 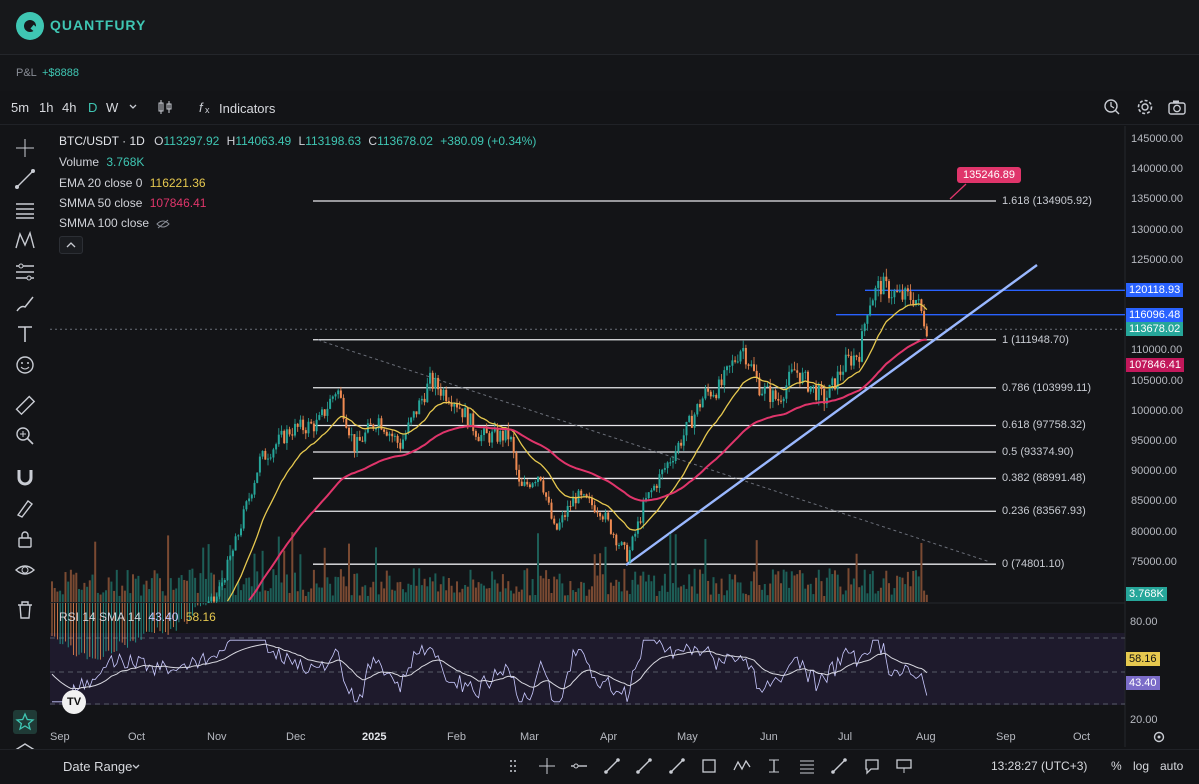 What do you see at coordinates (904, 766) in the screenshot?
I see `table-icon` at bounding box center [904, 766].